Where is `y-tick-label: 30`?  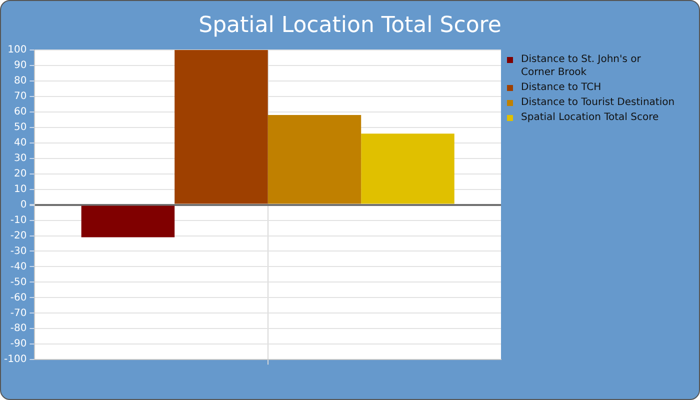 y-tick-label: 30 is located at coordinates (20, 158).